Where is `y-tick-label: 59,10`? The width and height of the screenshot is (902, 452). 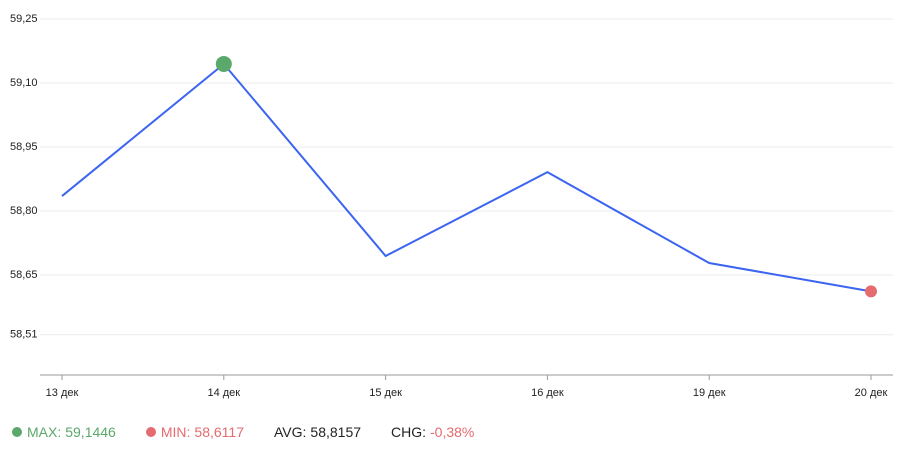
y-tick-label: 59,10 is located at coordinates (24, 83).